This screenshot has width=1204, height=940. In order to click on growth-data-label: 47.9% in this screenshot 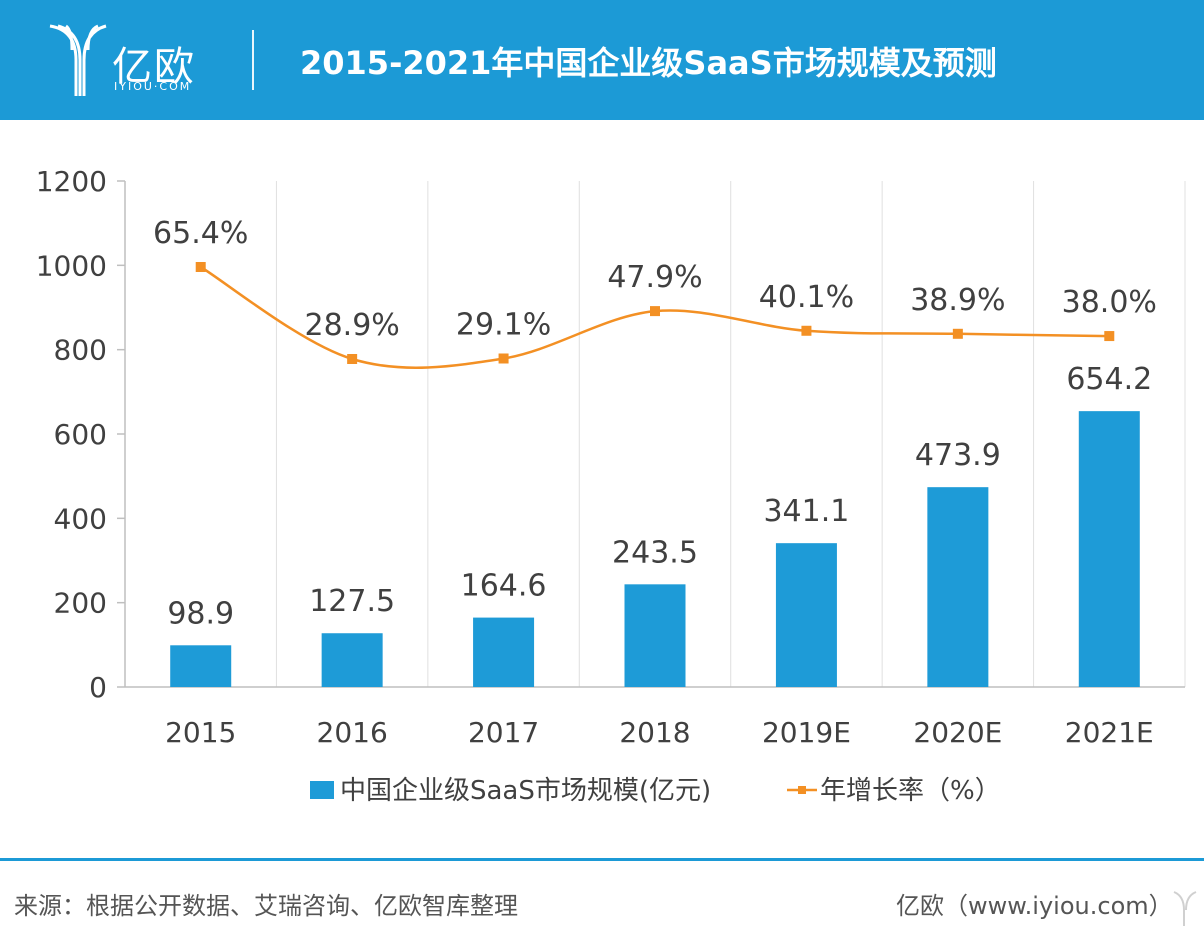, I will do `click(654, 277)`.